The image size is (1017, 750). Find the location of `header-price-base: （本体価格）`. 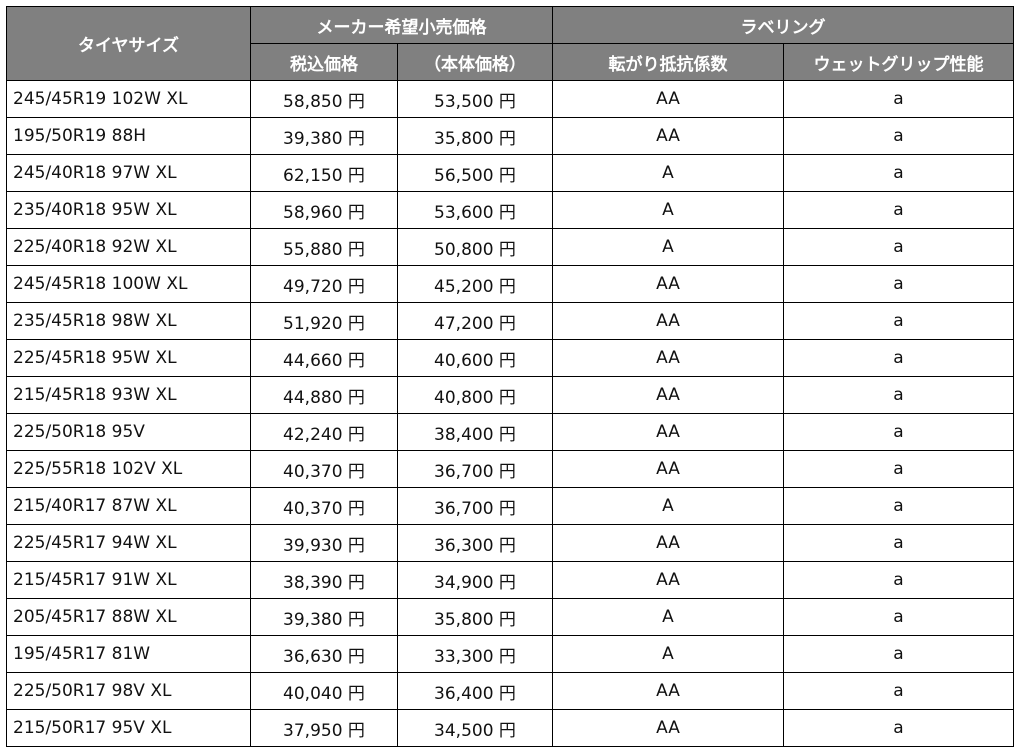

header-price-base: （本体価格） is located at coordinates (475, 62).